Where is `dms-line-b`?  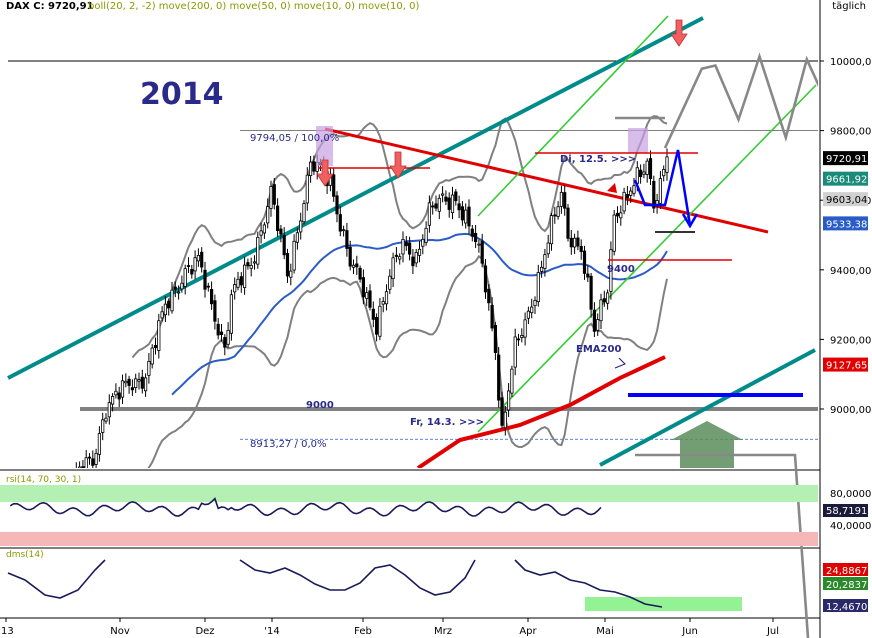 dms-line-b is located at coordinates (357, 577).